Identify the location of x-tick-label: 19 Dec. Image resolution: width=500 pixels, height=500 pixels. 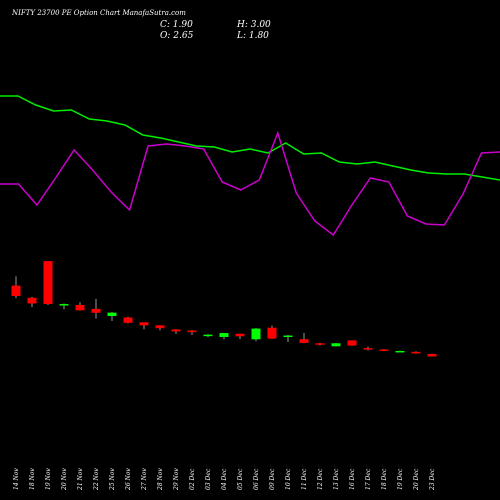
(400, 479).